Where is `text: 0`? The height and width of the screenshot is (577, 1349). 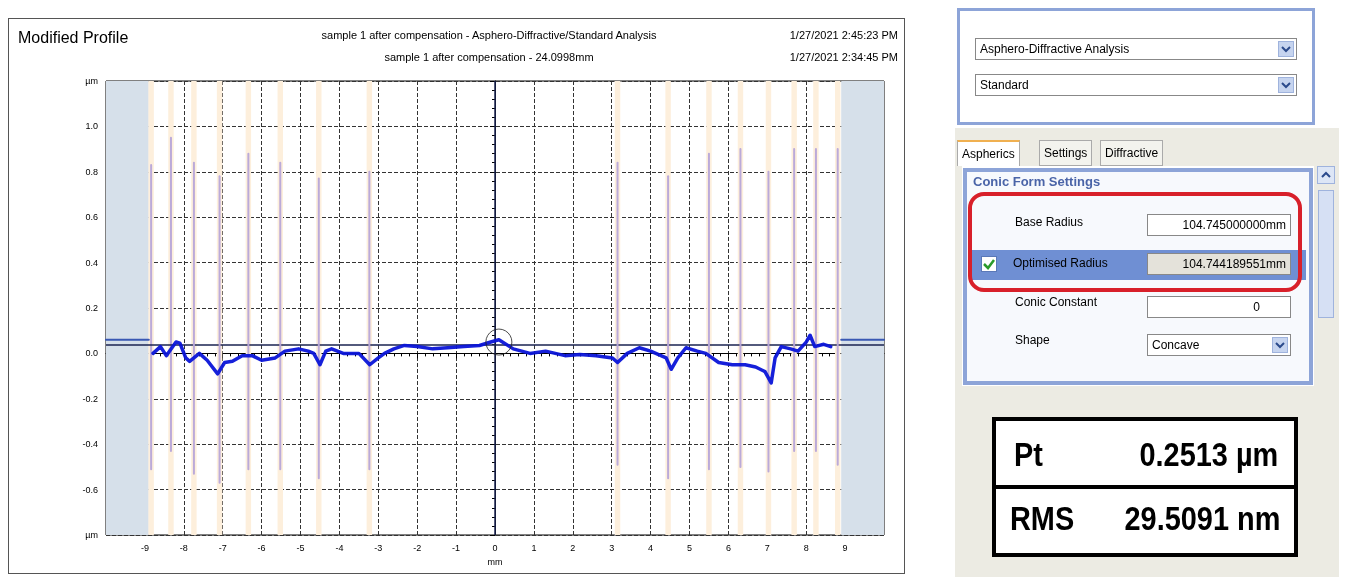
text: 0 is located at coordinates (1219, 307).